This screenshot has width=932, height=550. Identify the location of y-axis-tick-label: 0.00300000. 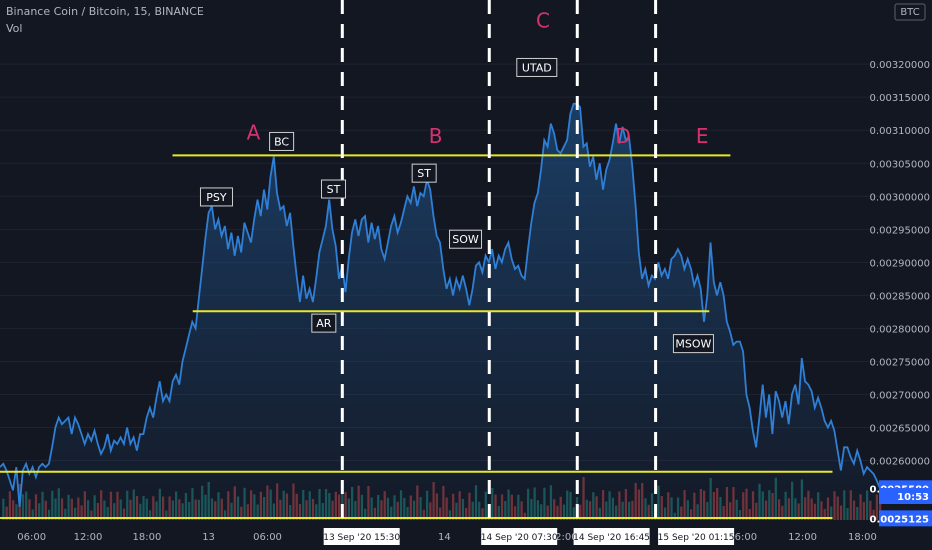
(900, 197).